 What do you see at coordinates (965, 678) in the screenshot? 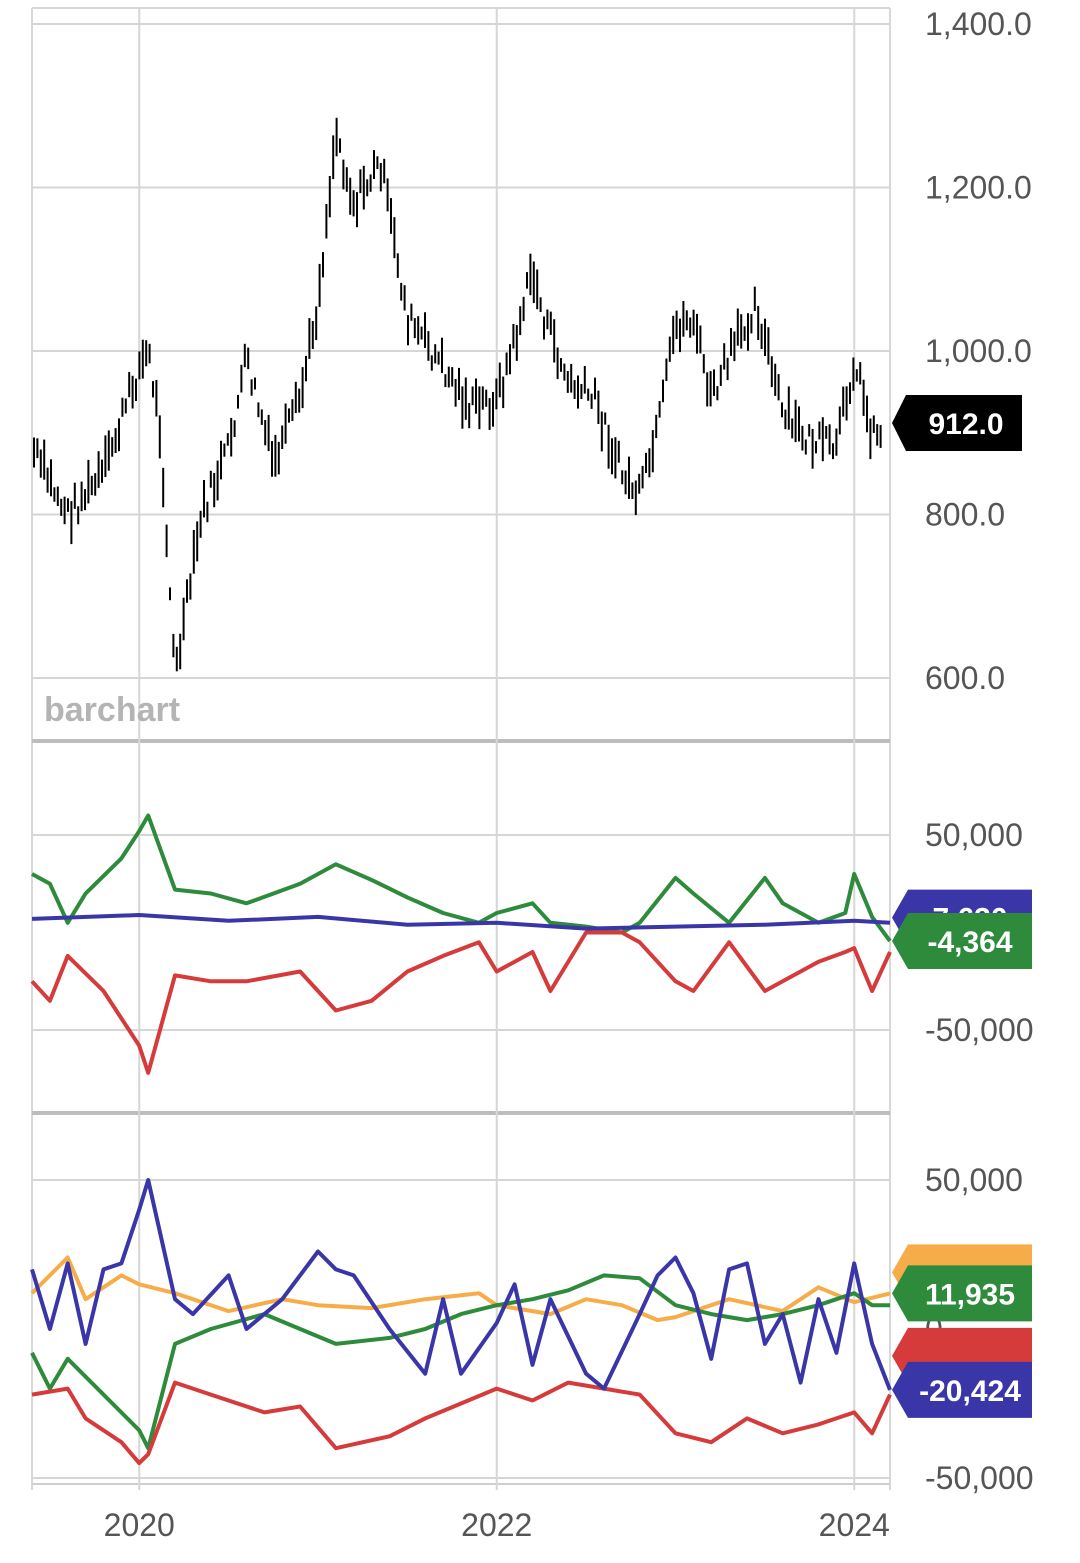
I see `y-tick-label: 600.0` at bounding box center [965, 678].